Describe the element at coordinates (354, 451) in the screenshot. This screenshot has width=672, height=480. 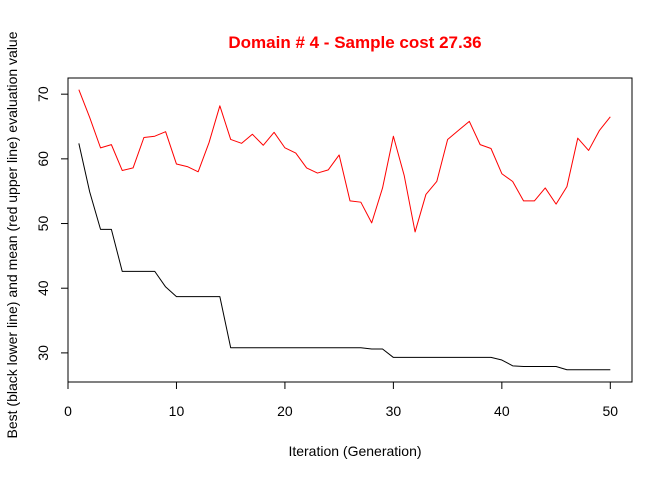
I see `x-axis-label: Iteration (Generation)` at that location.